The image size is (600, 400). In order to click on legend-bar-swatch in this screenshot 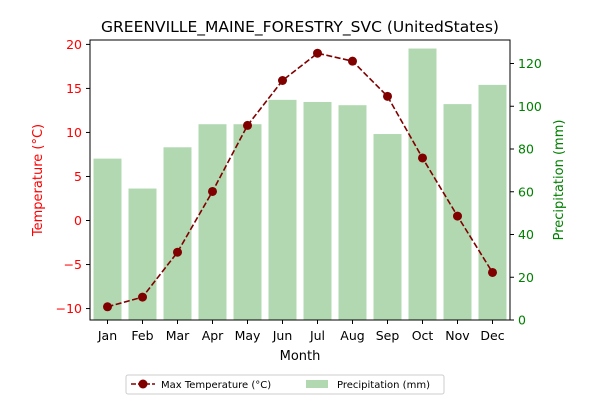, I will do `click(317, 384)`.